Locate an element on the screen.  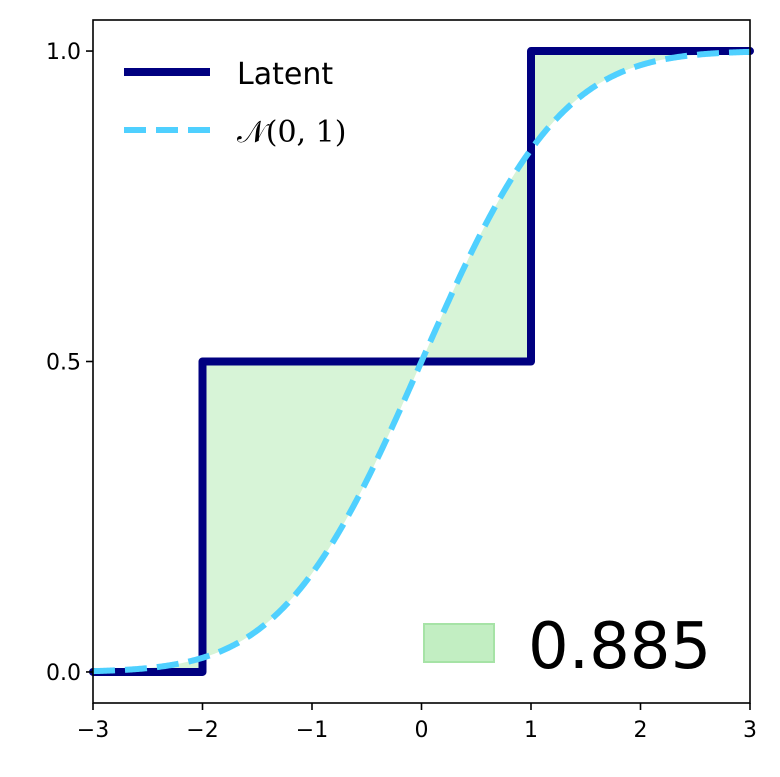
x-tick-label: 0 is located at coordinates (422, 730).